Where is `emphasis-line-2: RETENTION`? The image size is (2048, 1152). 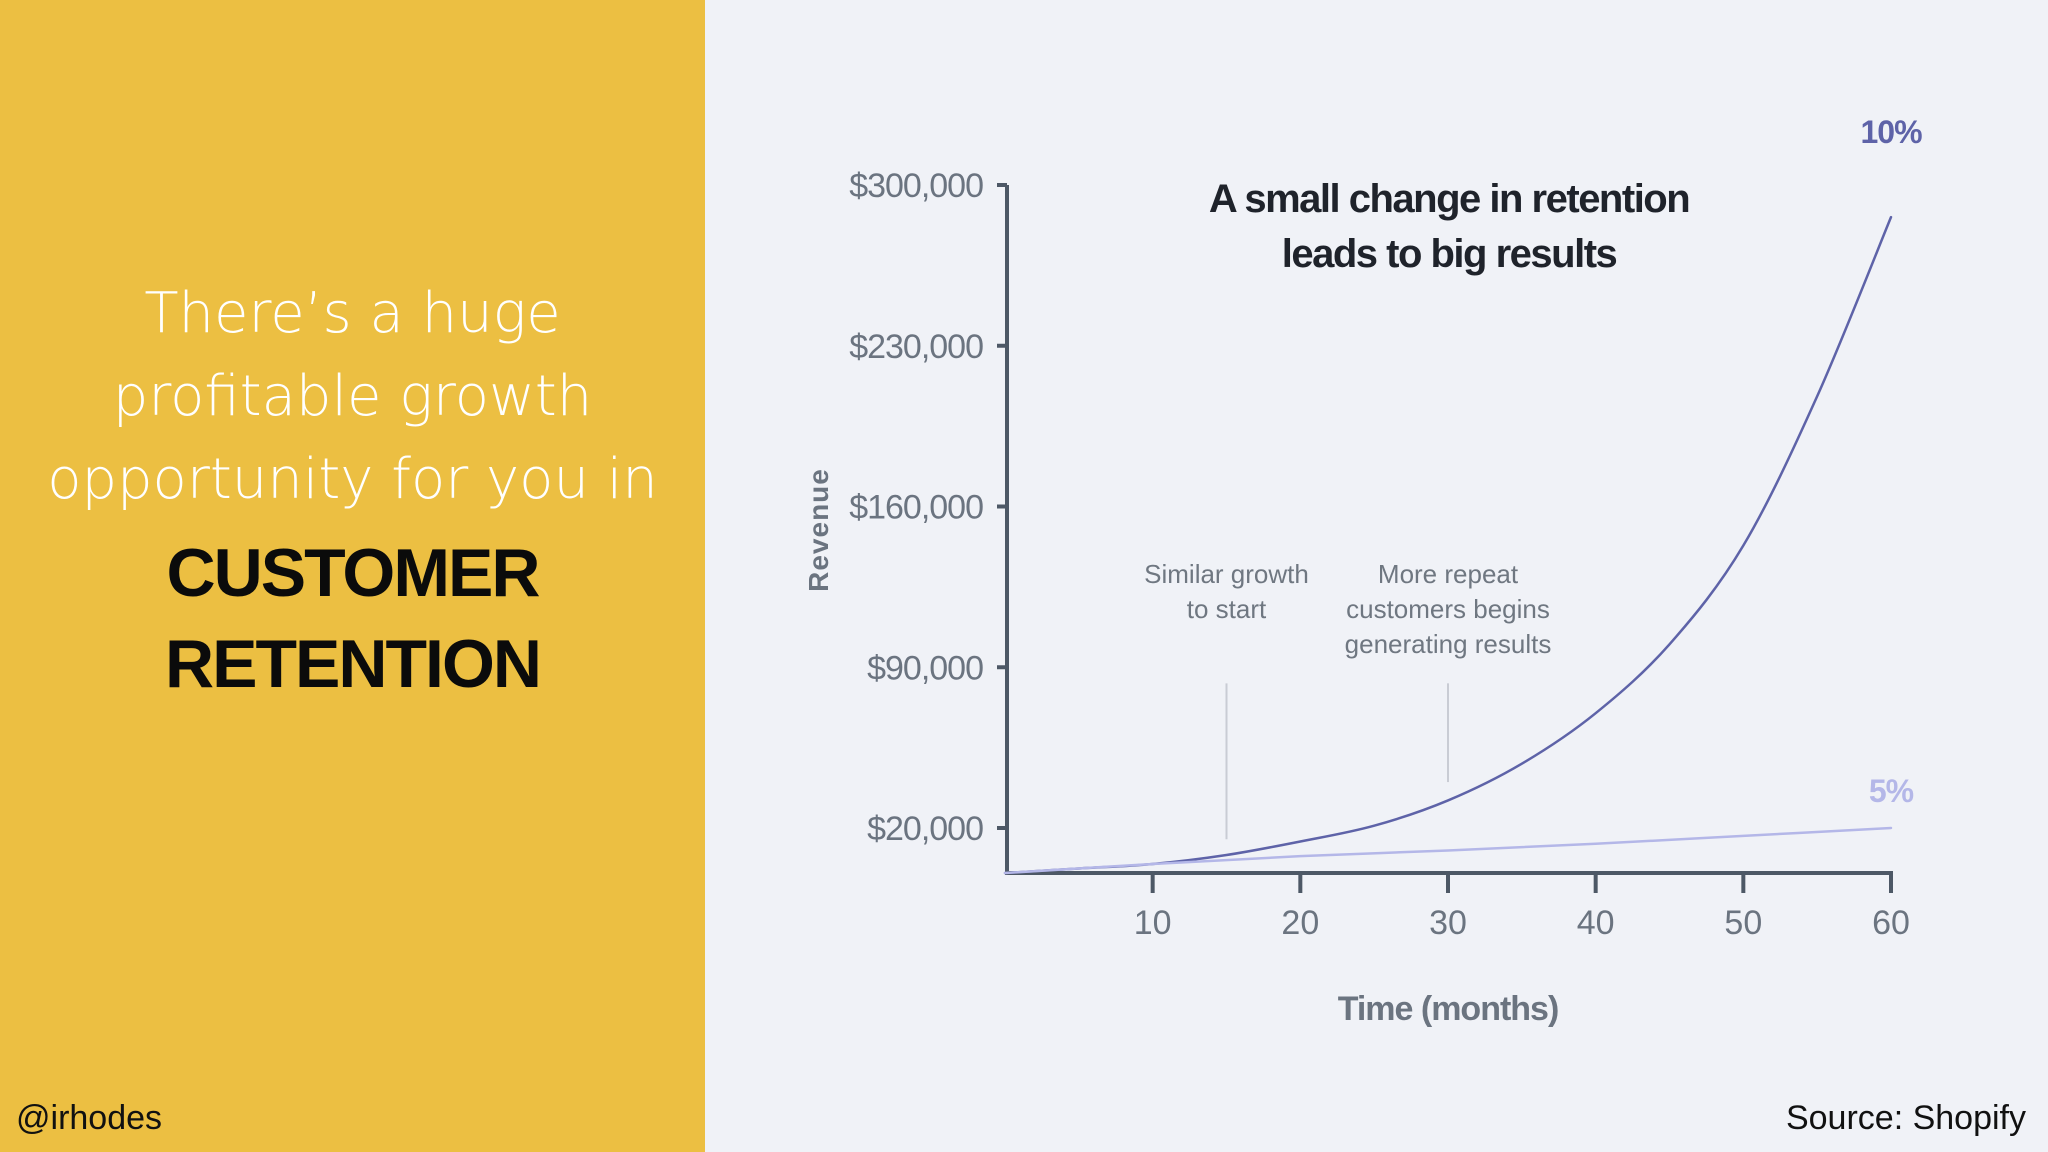 emphasis-line-2: RETENTION is located at coordinates (353, 664).